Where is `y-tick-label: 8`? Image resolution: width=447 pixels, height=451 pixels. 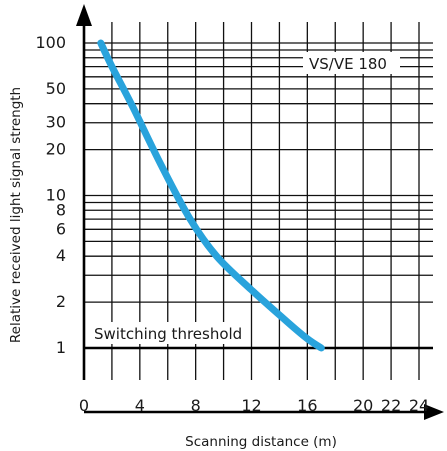
y-tick-label: 8 is located at coordinates (61, 209).